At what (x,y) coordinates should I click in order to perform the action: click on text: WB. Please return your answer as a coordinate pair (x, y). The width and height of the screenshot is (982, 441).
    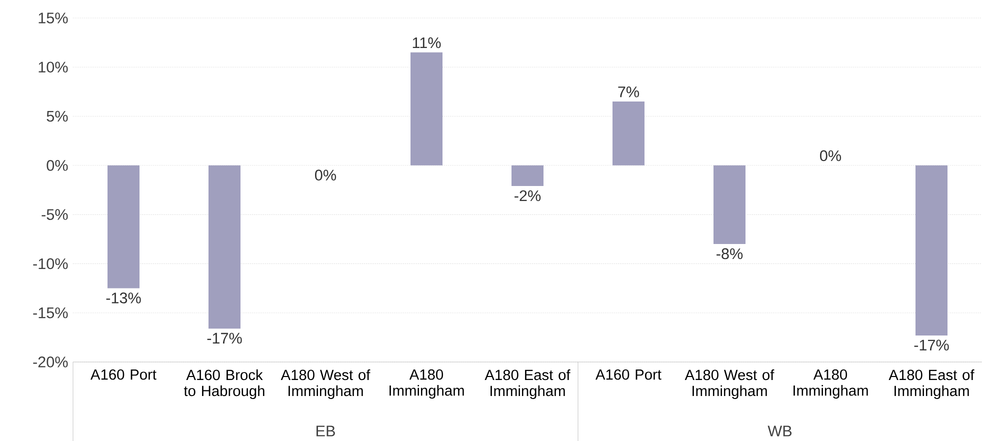
    Looking at the image, I should click on (780, 431).